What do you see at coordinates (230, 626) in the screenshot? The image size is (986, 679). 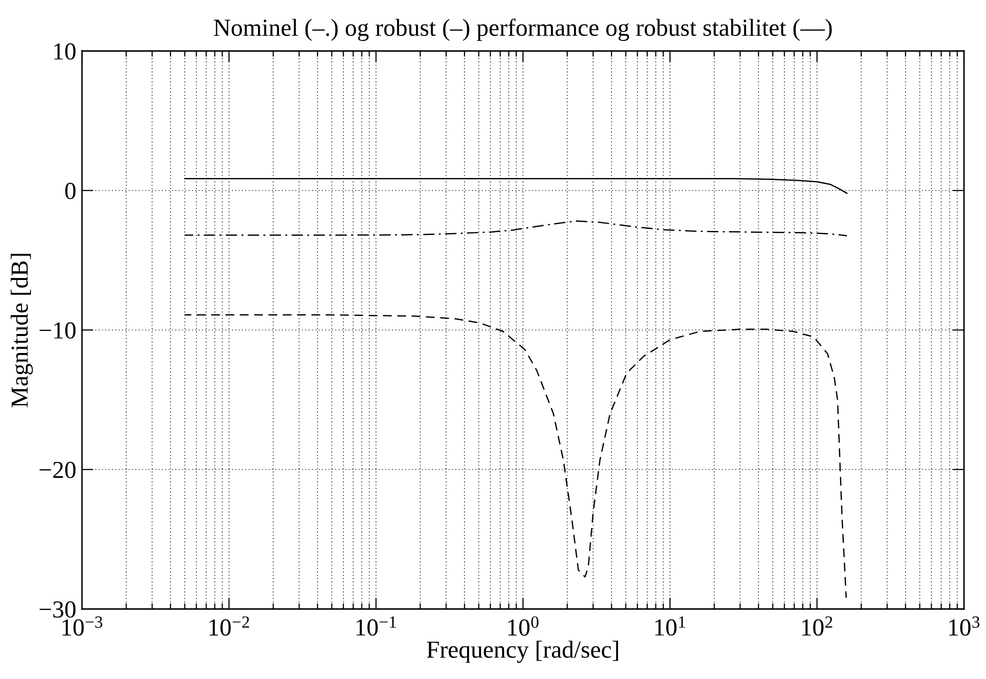 I see `x-tick-label: 10$^{−2}$` at bounding box center [230, 626].